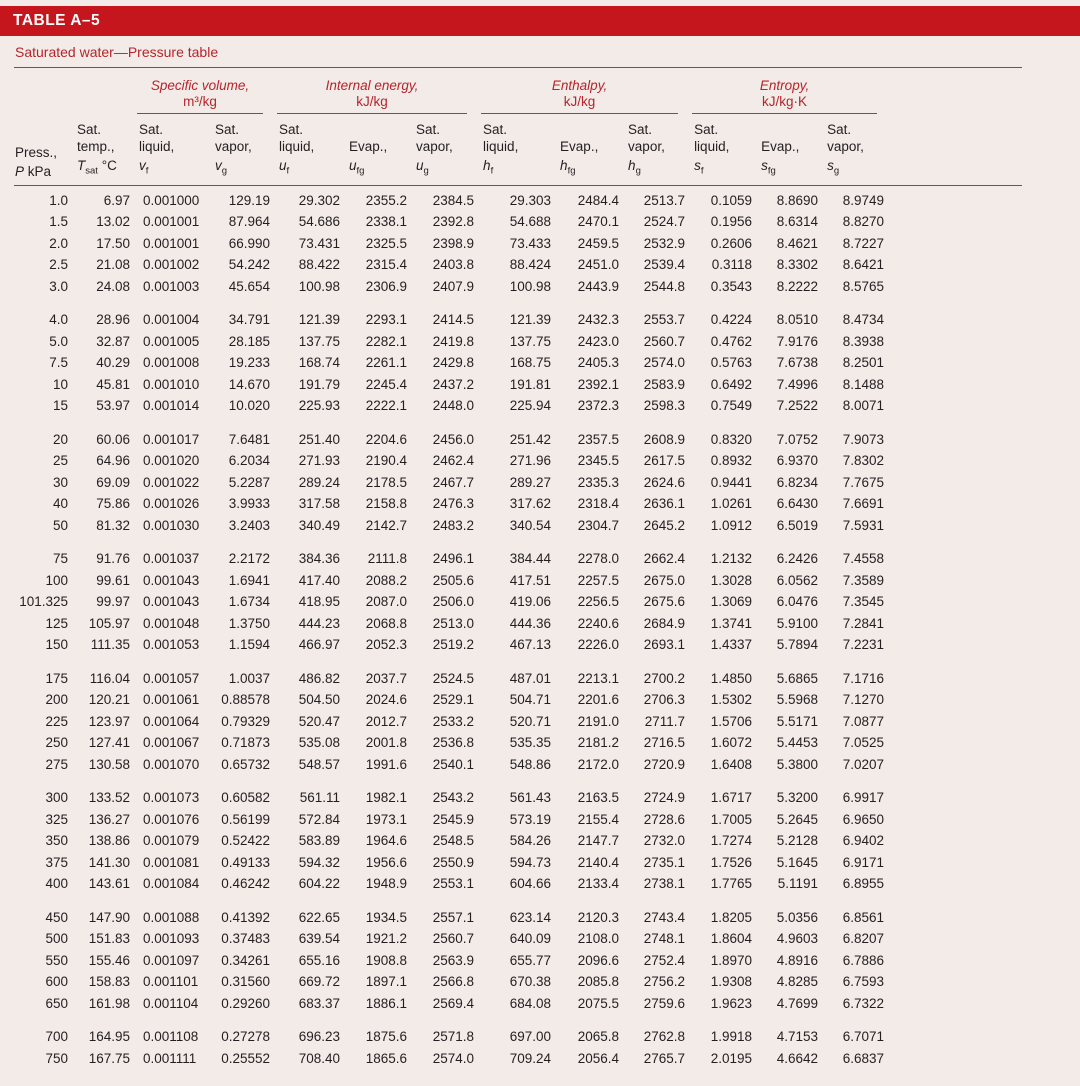  Describe the element at coordinates (797, 461) in the screenshot. I see `cell-evap-s: 6.9370` at that location.